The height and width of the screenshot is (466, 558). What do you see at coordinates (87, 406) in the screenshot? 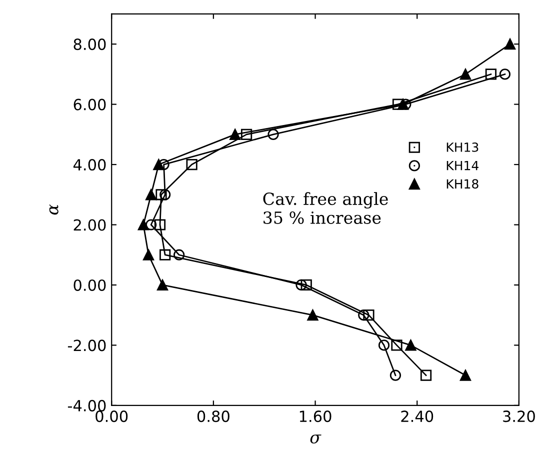
I see `y-tick-label: -4.00` at bounding box center [87, 406].